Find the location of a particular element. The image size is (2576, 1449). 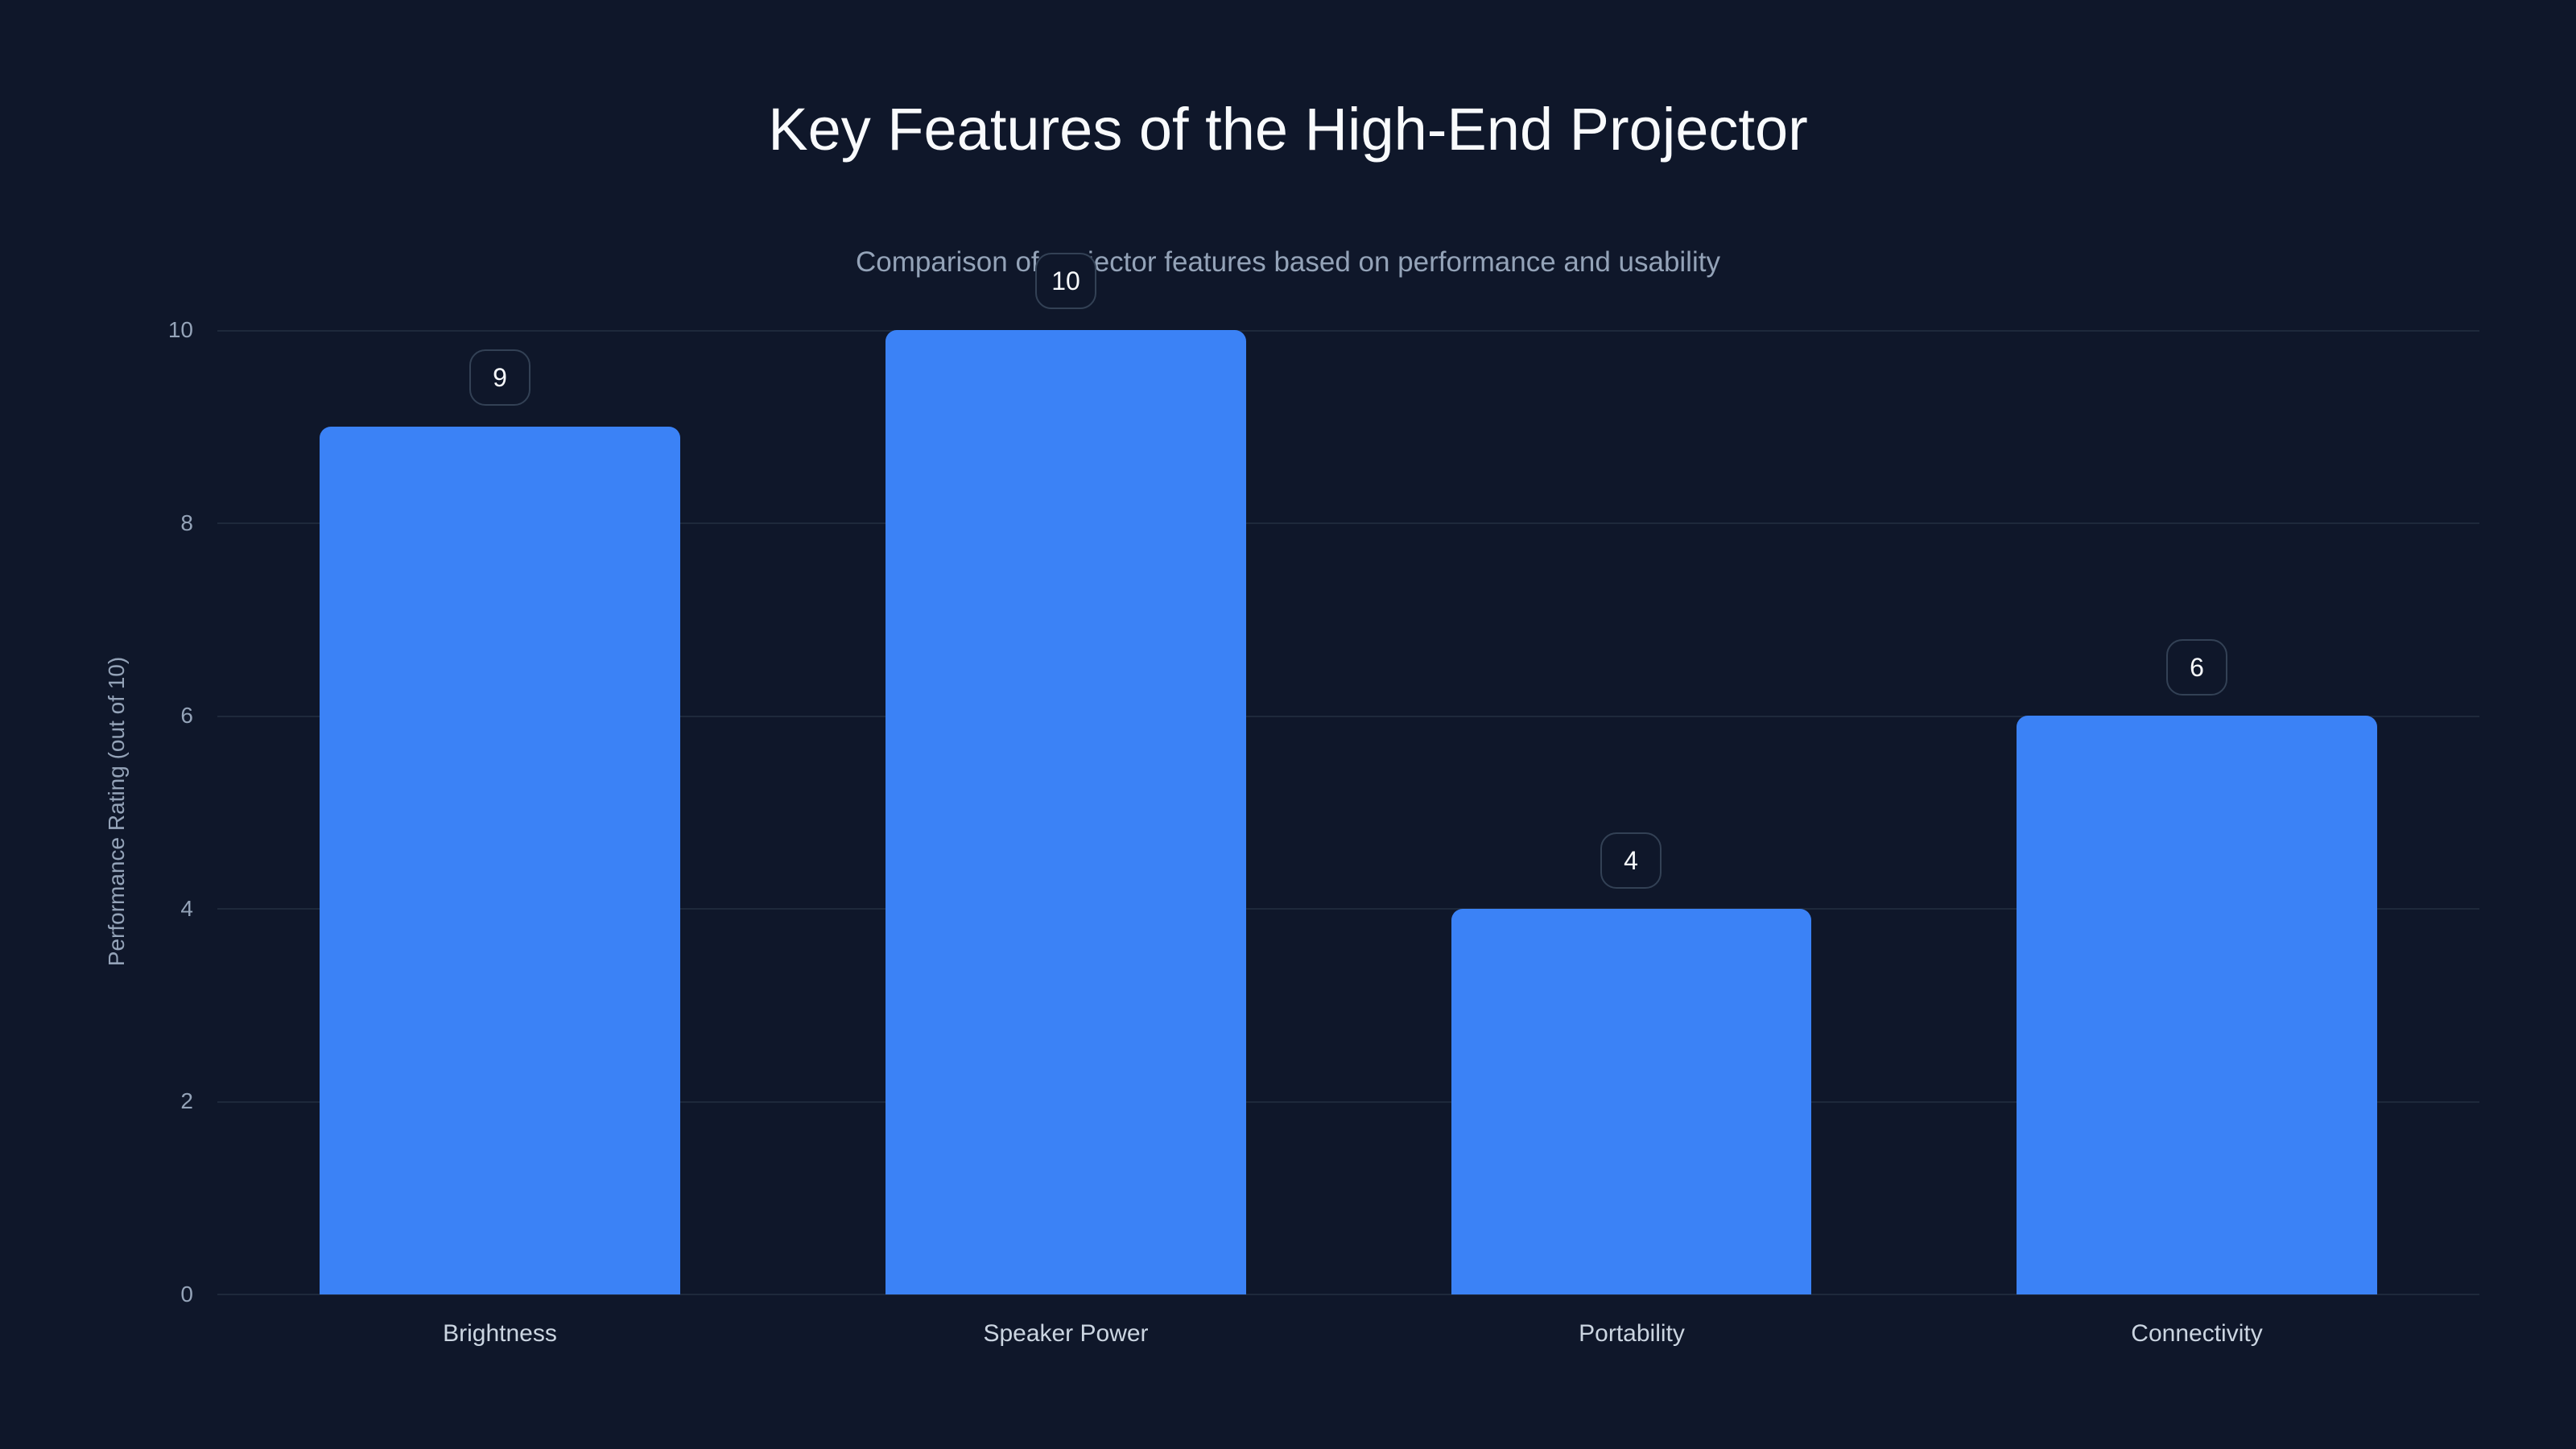

x-label-brightness: Brightness is located at coordinates (500, 1333).